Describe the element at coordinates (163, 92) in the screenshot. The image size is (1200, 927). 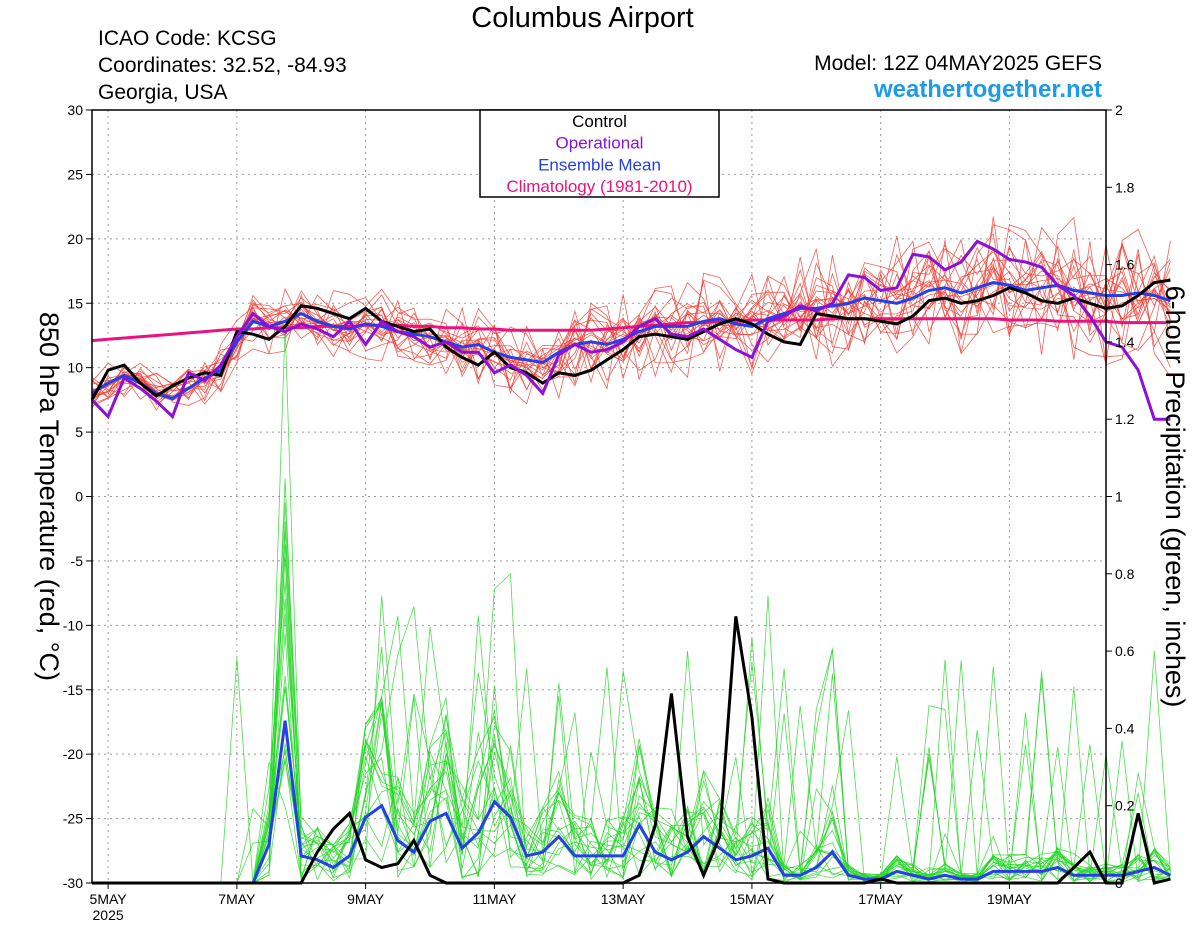
I see `location: Georgia, USA` at that location.